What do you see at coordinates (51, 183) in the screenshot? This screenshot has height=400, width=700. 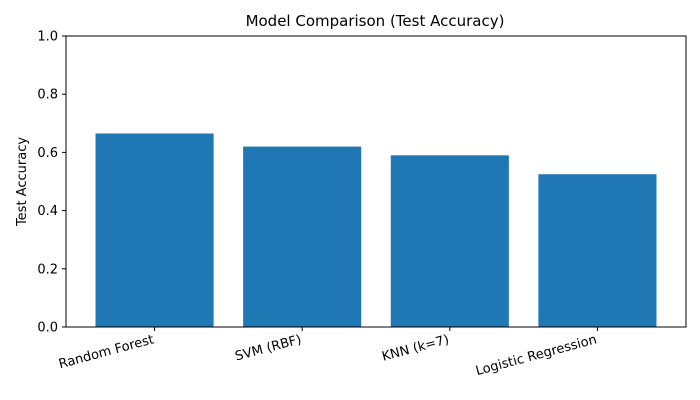 I see `y-axis: 0.0 0.2 0.4 0.6 0.8 1.0` at bounding box center [51, 183].